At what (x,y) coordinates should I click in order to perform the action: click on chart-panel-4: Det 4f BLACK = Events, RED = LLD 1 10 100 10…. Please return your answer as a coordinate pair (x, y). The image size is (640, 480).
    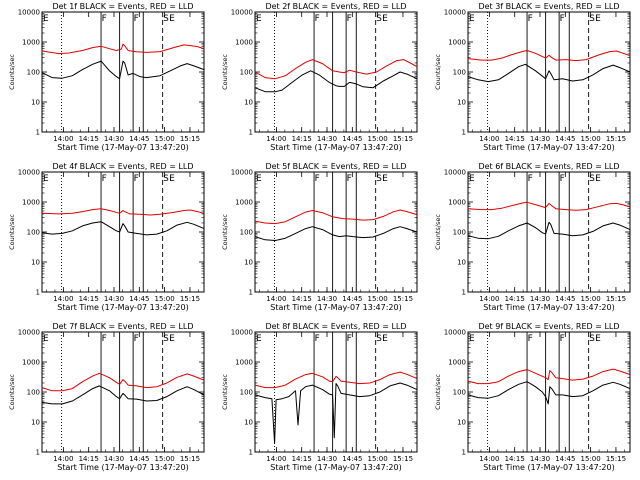
    Looking at the image, I should click on (106, 237).